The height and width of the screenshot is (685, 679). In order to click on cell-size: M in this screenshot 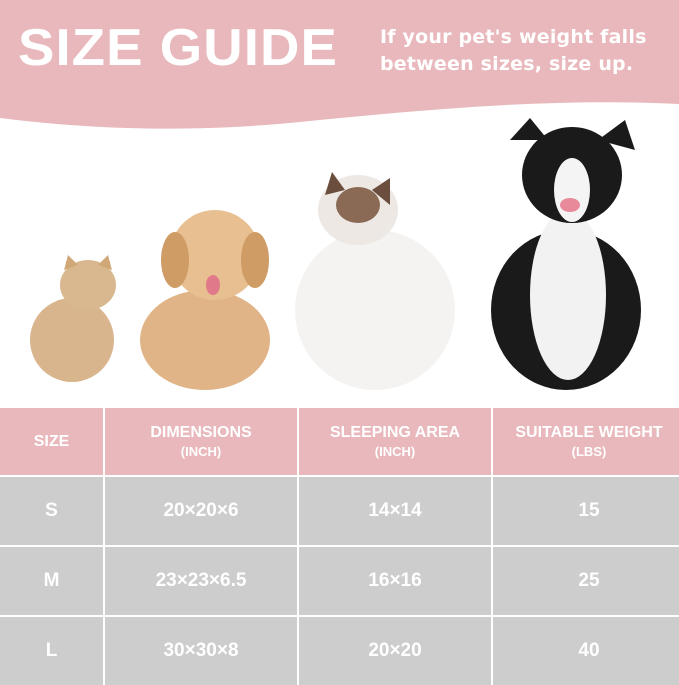, I will do `click(51, 581)`.